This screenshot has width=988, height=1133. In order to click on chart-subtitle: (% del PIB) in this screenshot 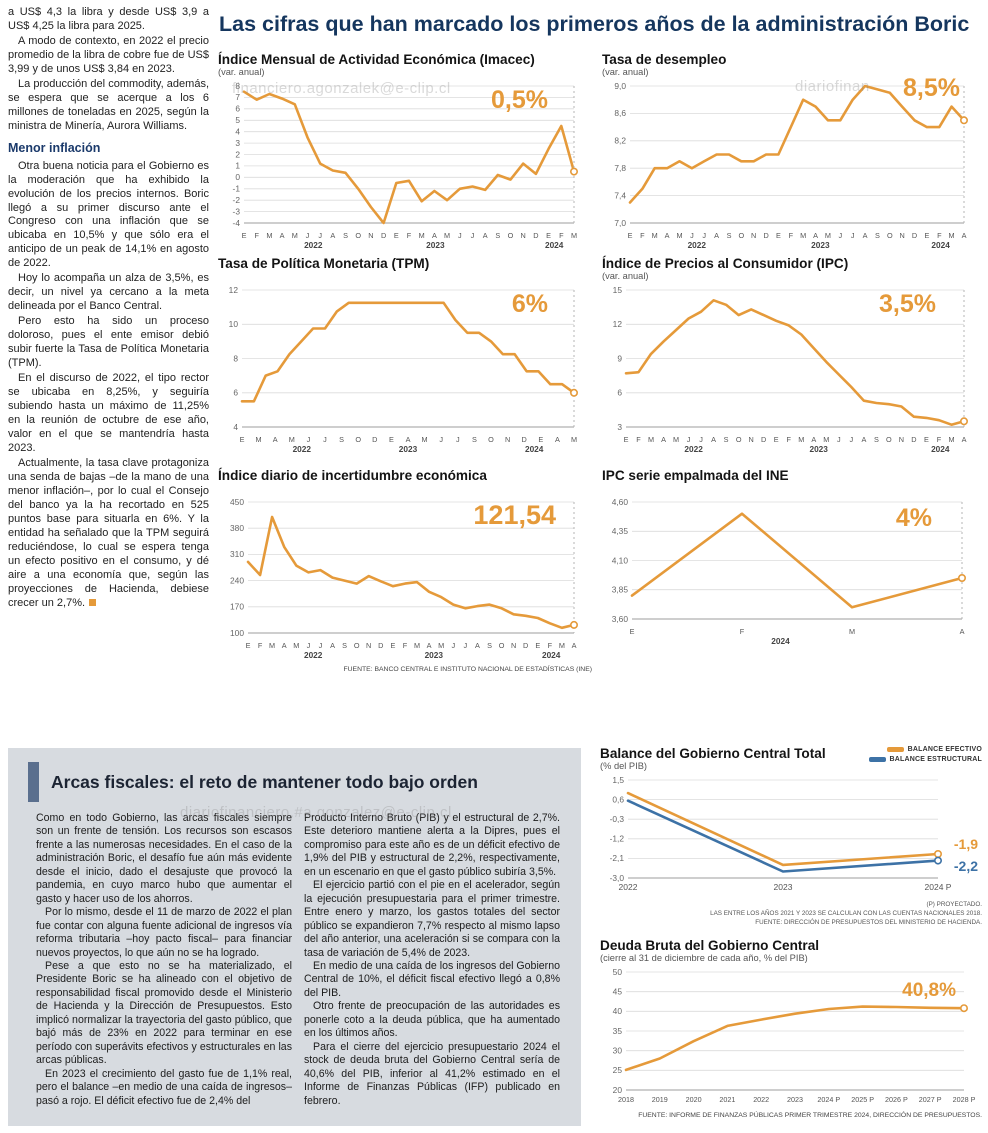, I will do `click(624, 766)`.